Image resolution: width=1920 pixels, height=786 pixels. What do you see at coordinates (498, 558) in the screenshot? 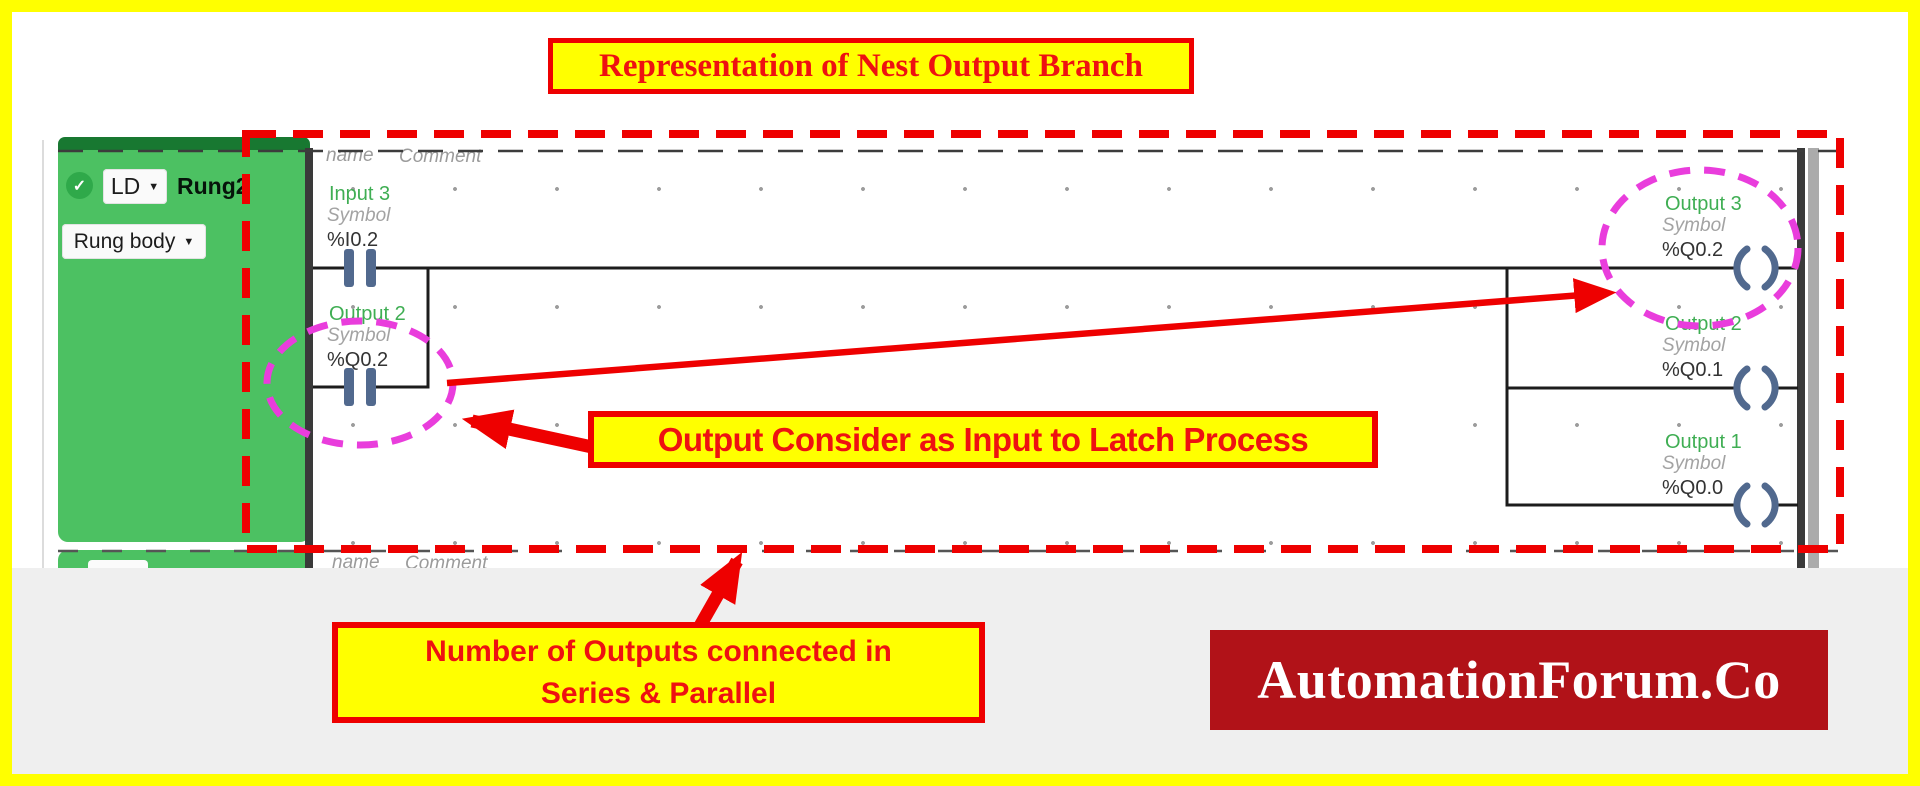
I see `next-rung-header-row: name Comment` at bounding box center [498, 558].